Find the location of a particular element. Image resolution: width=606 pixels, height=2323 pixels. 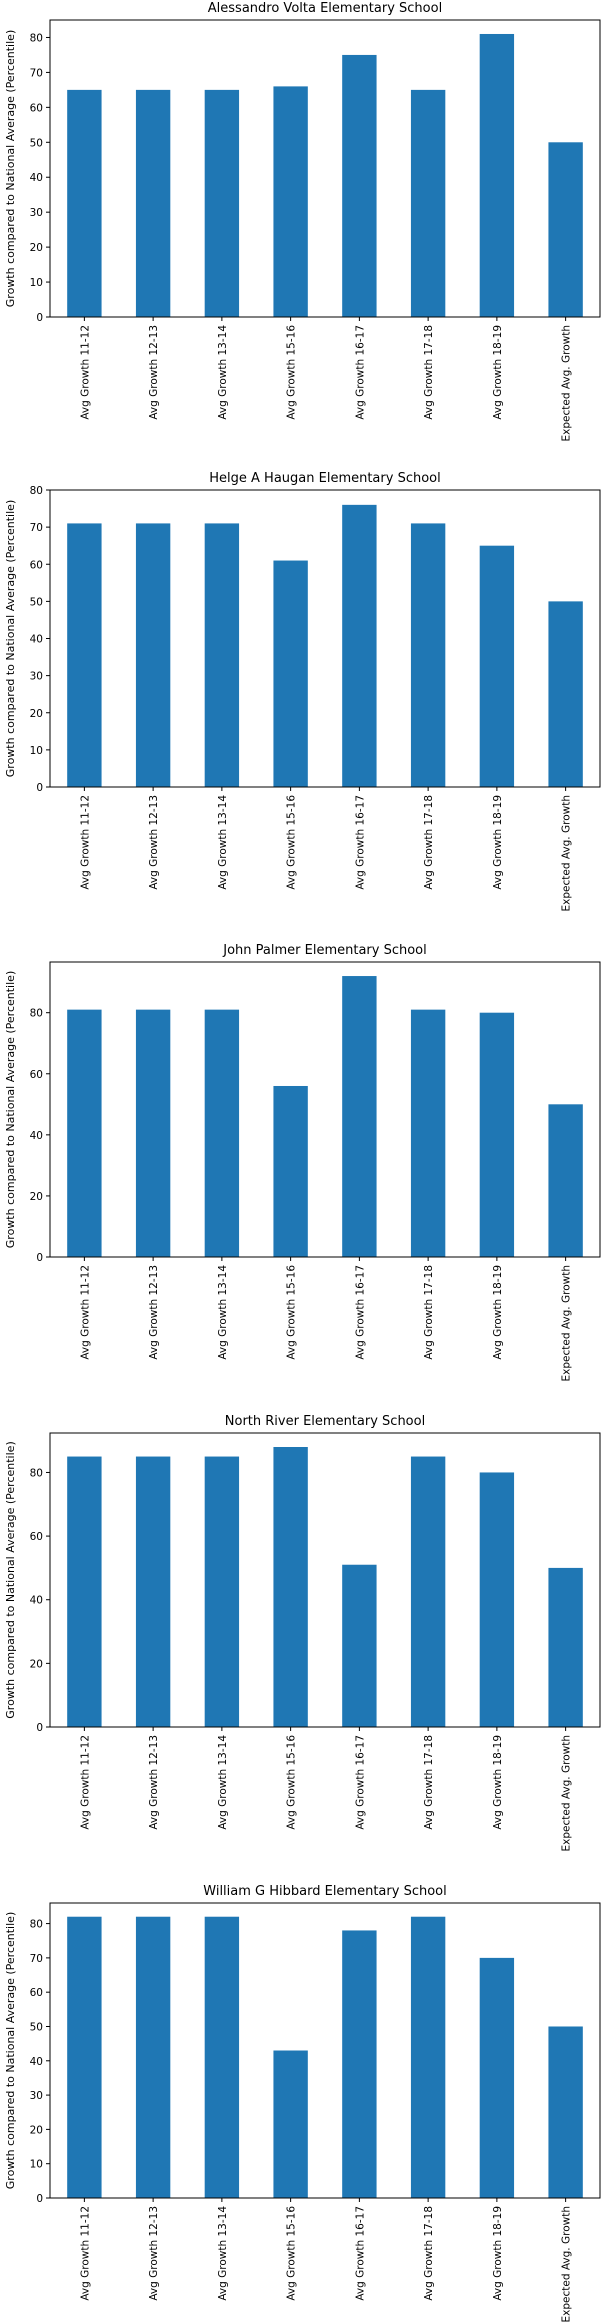

chart-title: Alessandro Volta Elementary School is located at coordinates (325, 8).